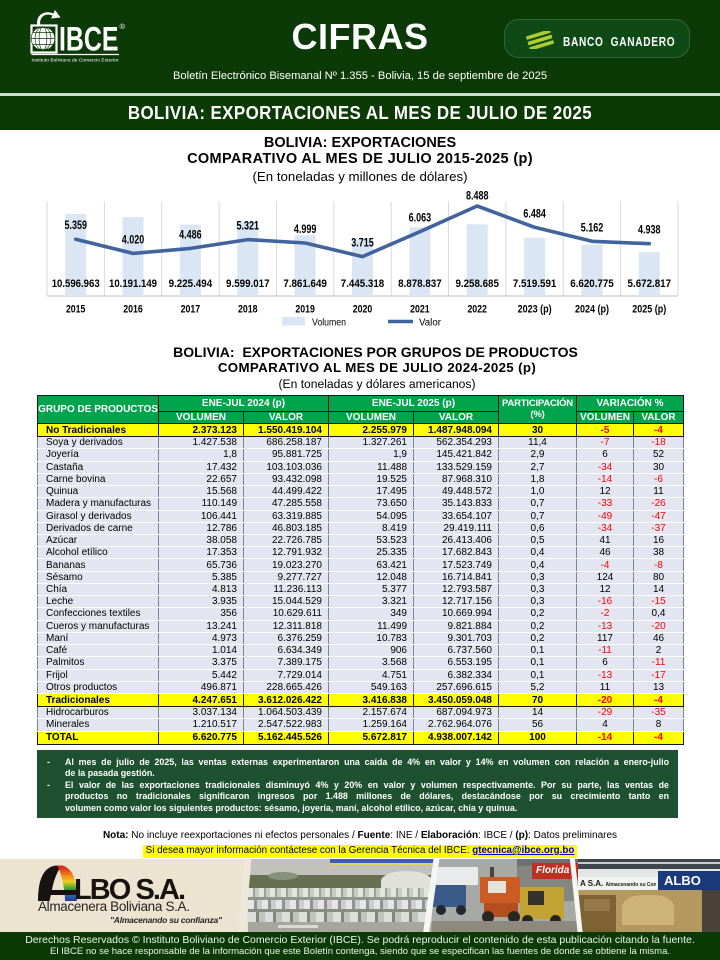 The width and height of the screenshot is (720, 960). Describe the element at coordinates (305, 230) in the screenshot. I see `svg-text: 4.999` at that location.